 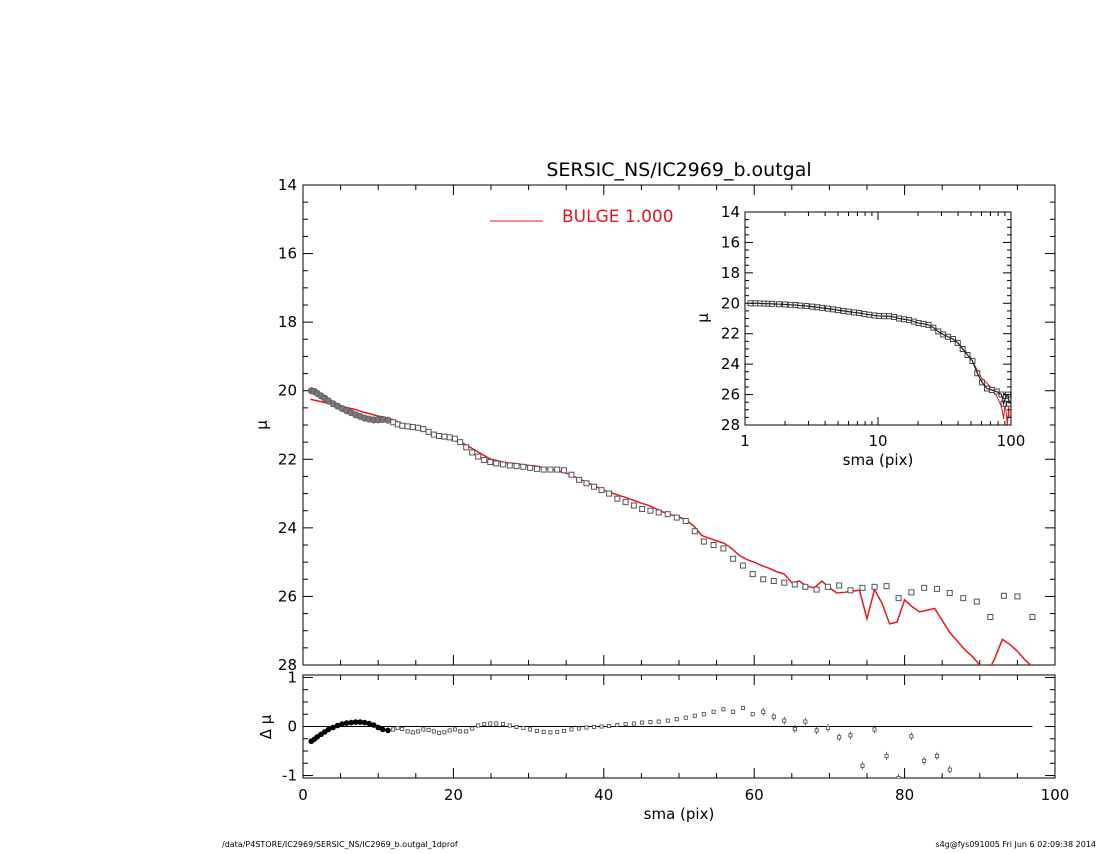 What do you see at coordinates (878, 460) in the screenshot?
I see `inset-x-axis-label: sma (pix)` at bounding box center [878, 460].